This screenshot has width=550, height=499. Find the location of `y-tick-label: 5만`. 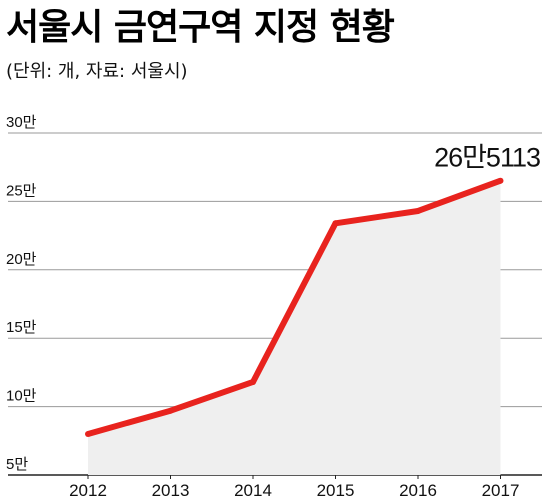

y-tick-label: 5만 is located at coordinates (17, 464).